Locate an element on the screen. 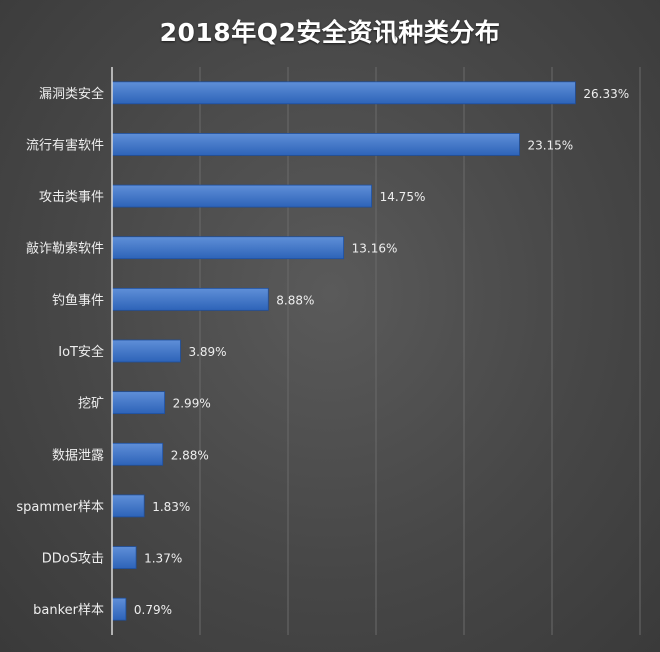 The image size is (660, 652). category-label: 钓鱼事件 is located at coordinates (78, 300).